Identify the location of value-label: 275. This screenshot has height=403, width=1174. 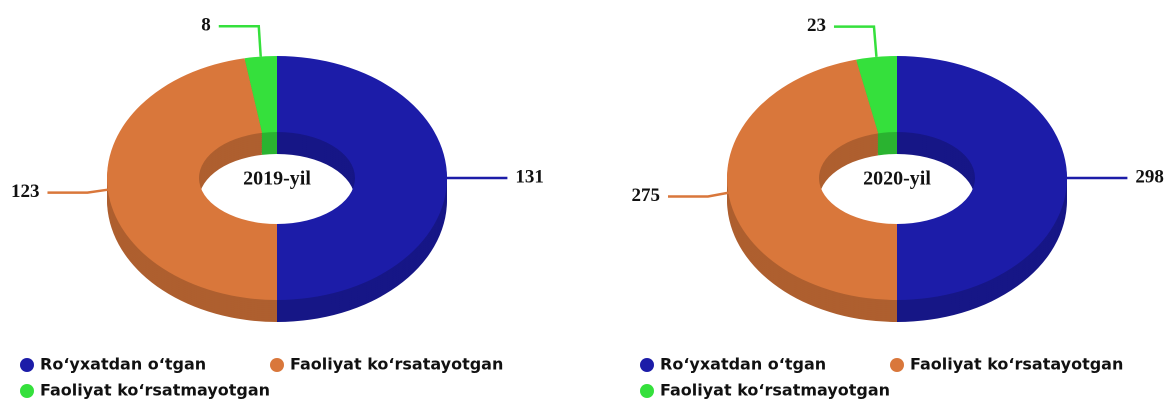
(645, 195).